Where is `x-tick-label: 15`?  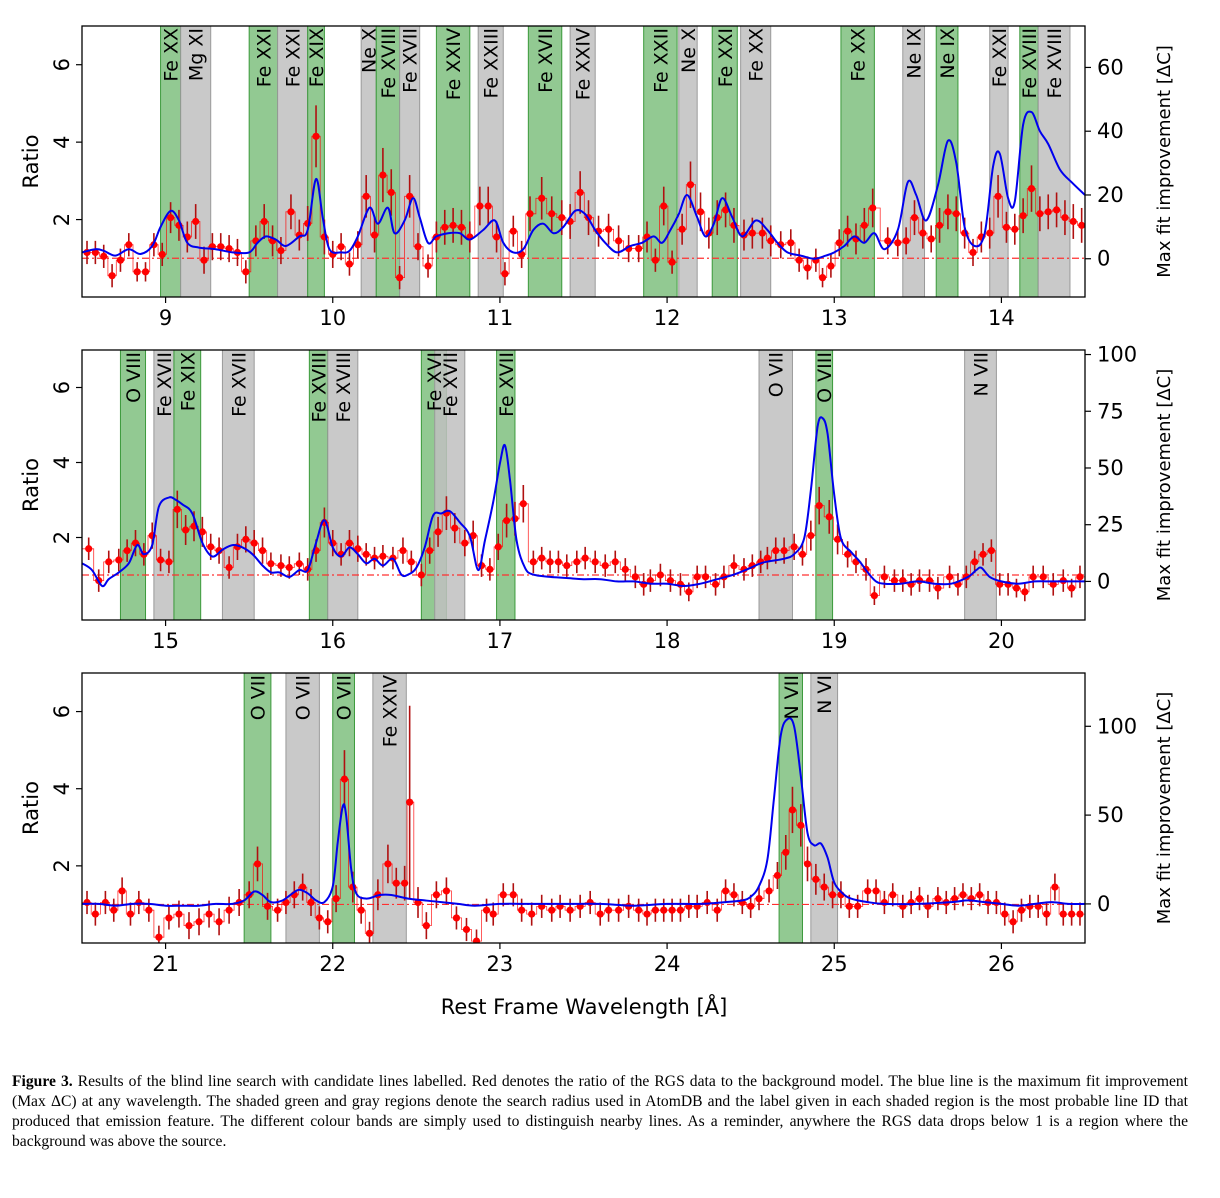 x-tick-label: 15 is located at coordinates (165, 641).